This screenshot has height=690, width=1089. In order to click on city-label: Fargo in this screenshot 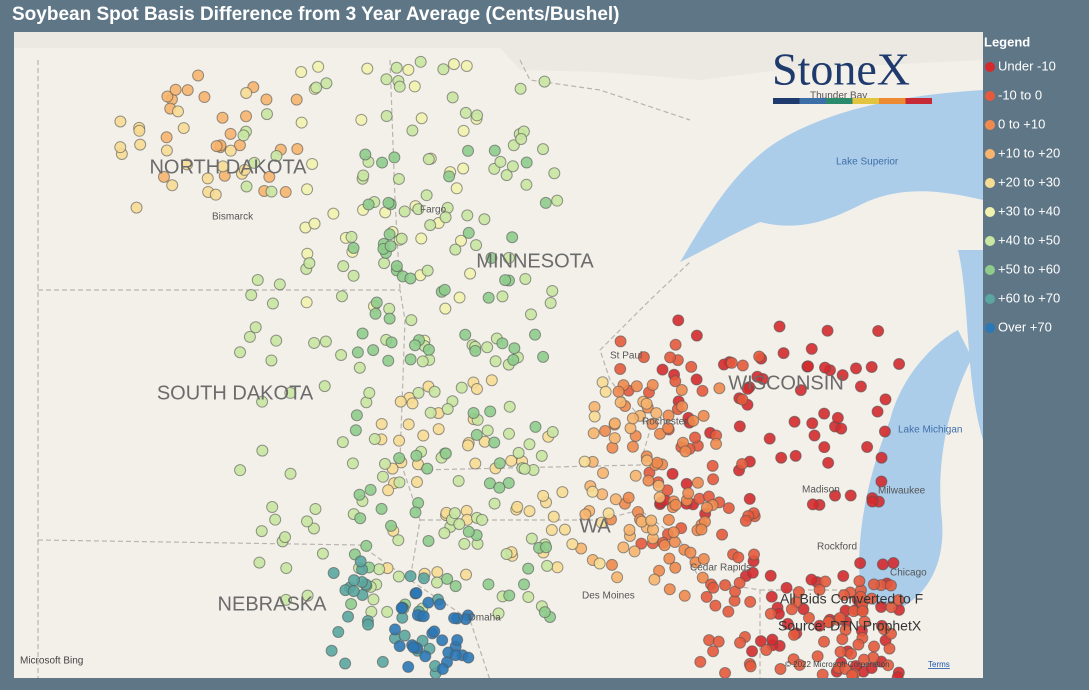, I will do `click(433, 210)`.